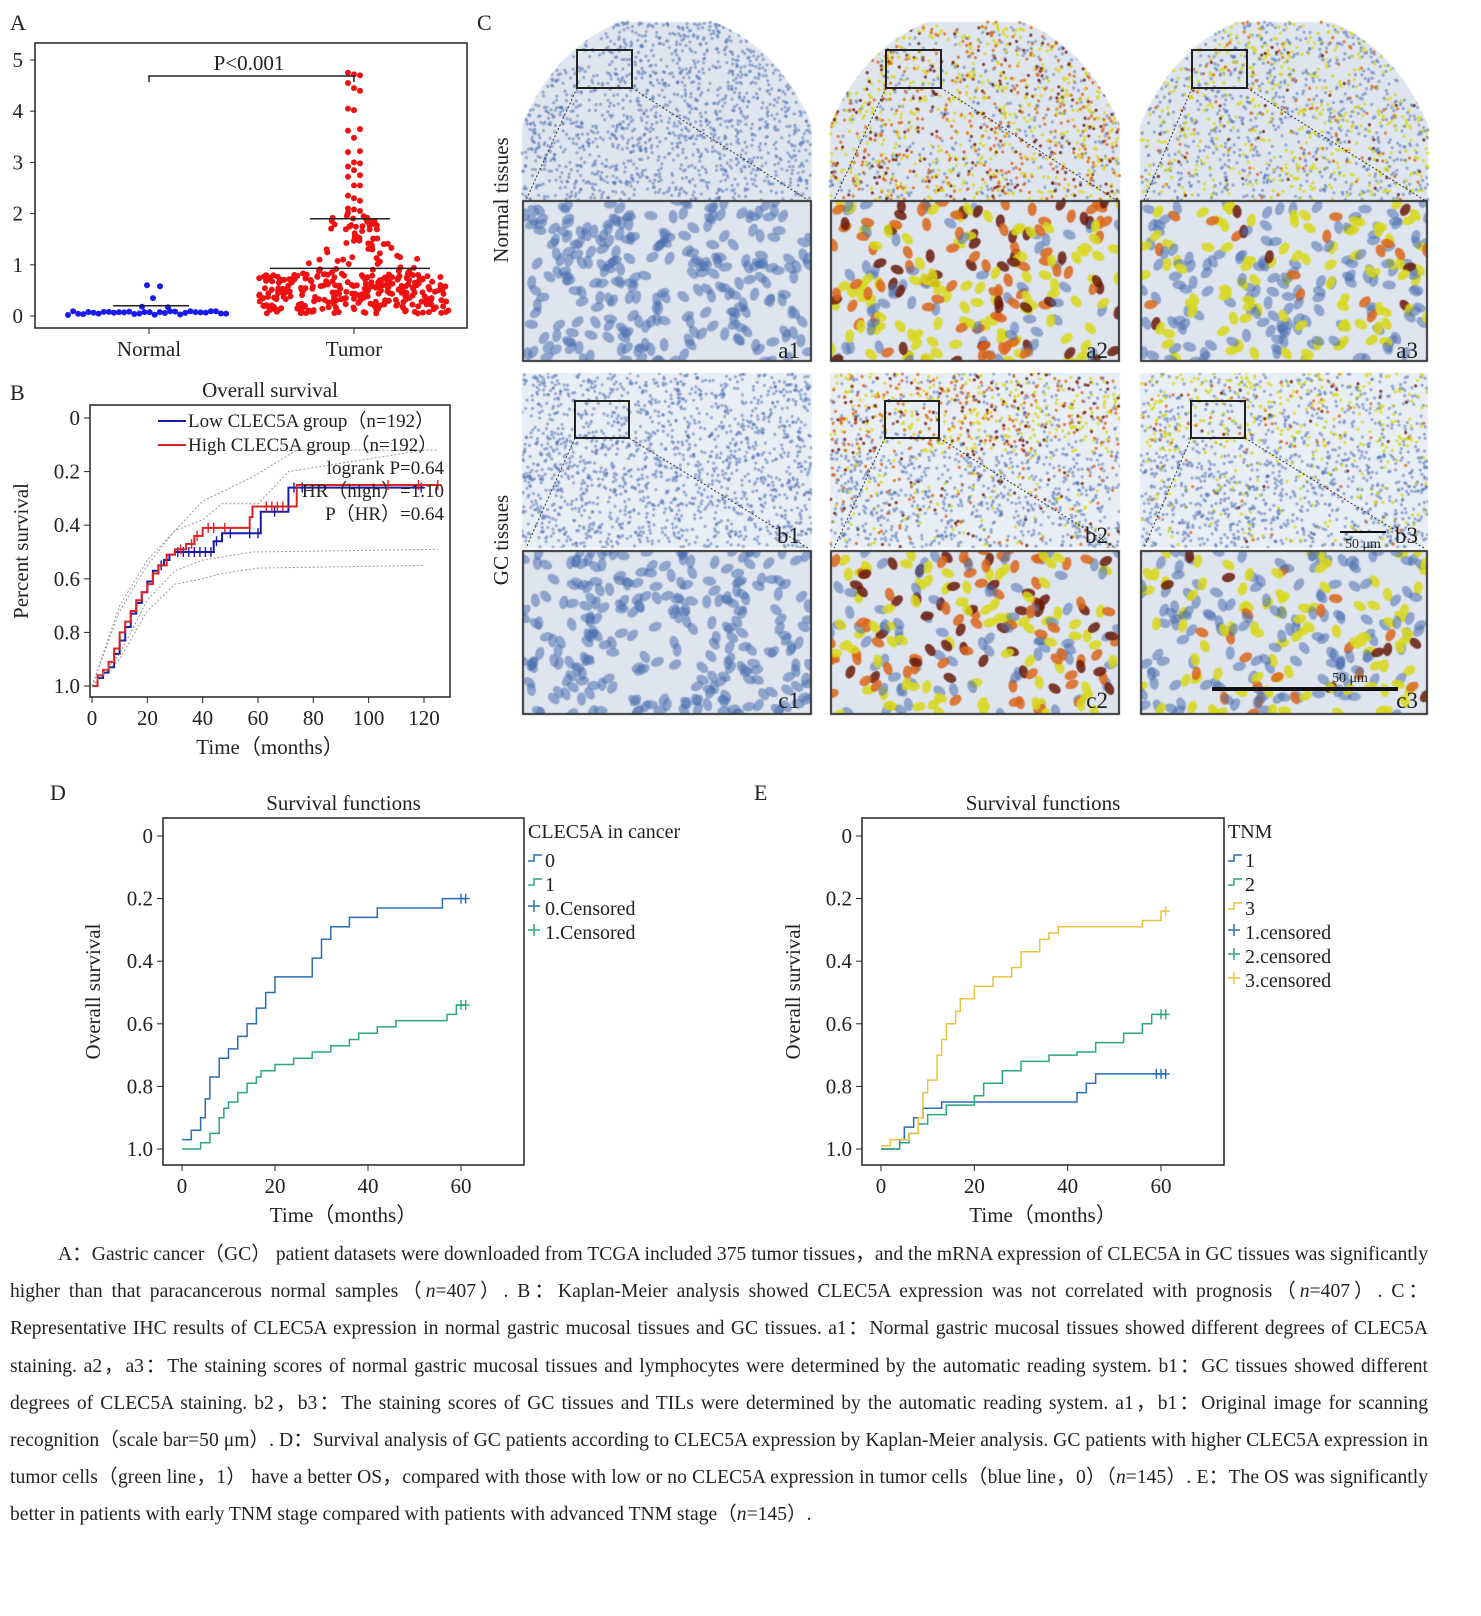  What do you see at coordinates (182, 1186) in the screenshot?
I see `x-tick-label: 0` at bounding box center [182, 1186].